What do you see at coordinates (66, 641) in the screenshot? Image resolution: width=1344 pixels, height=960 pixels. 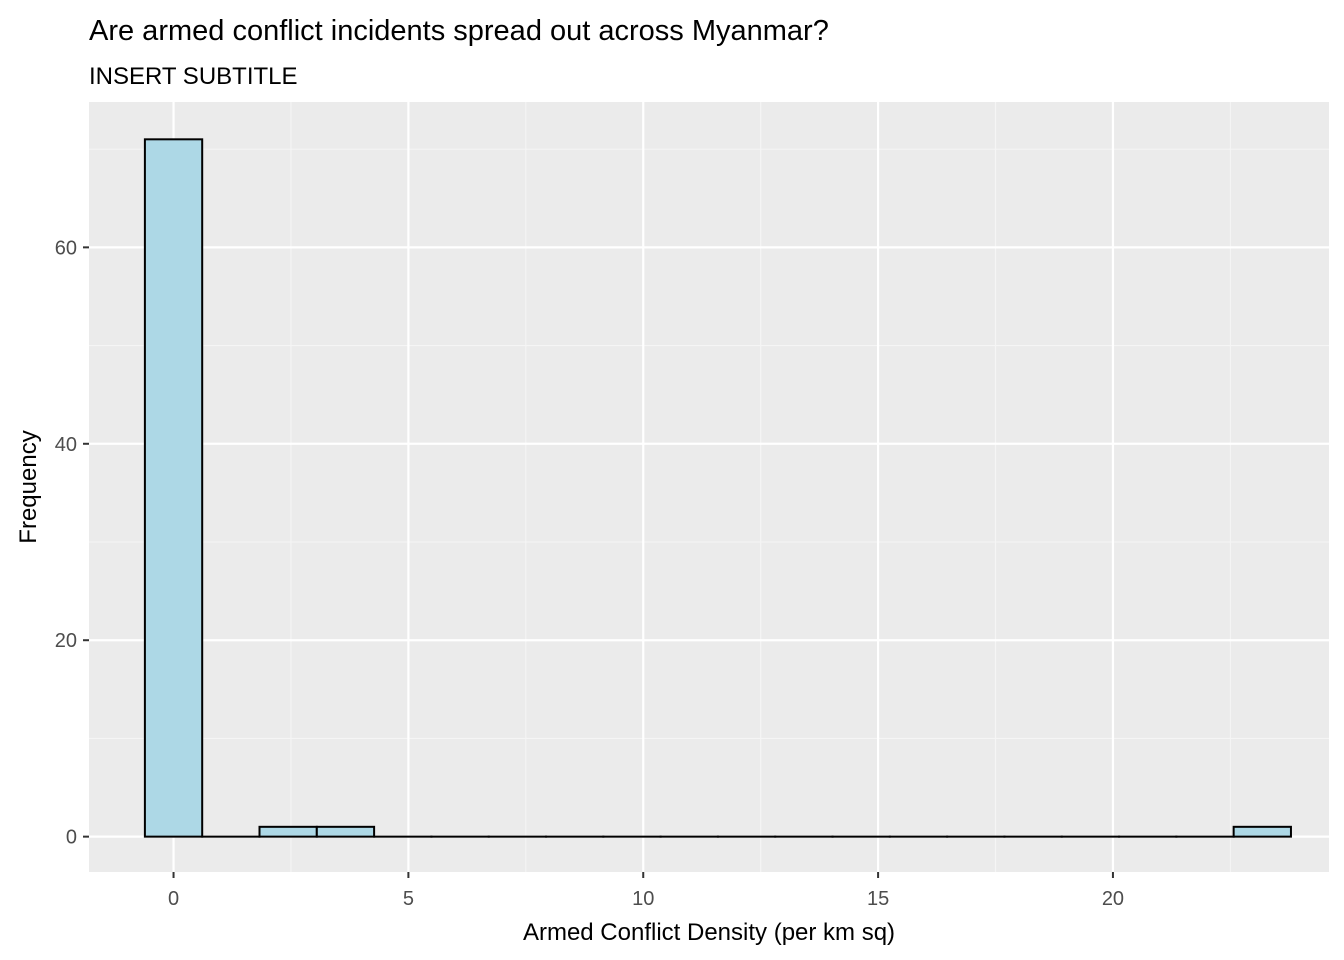 I see `y-tick-label: 20` at bounding box center [66, 641].